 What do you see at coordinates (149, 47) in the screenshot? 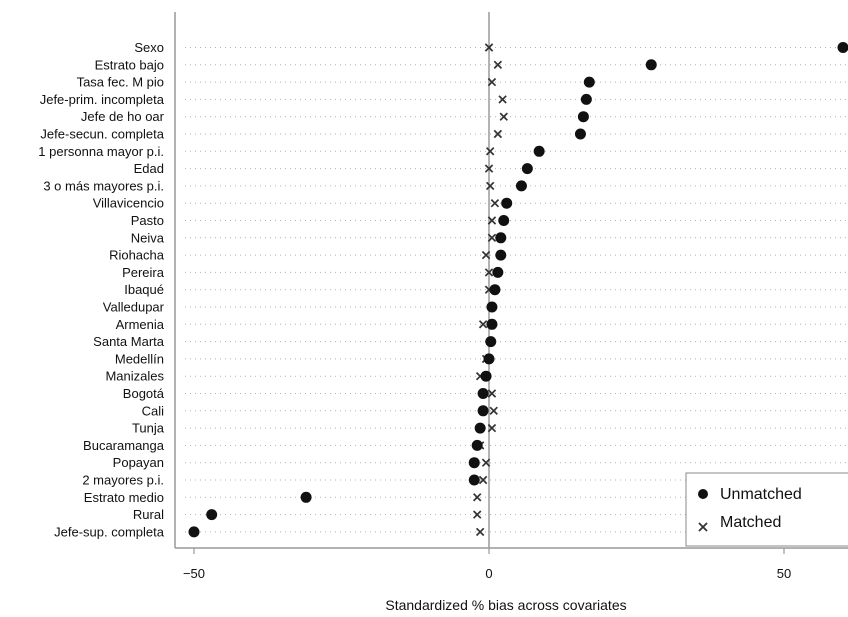
I see `category-label: Sexo` at bounding box center [149, 47].